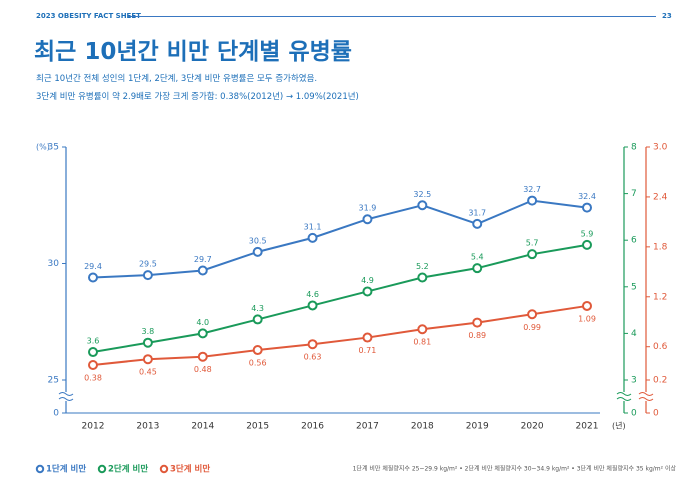  What do you see at coordinates (93, 427) in the screenshot?
I see `x-tick-label: 2012` at bounding box center [93, 427].